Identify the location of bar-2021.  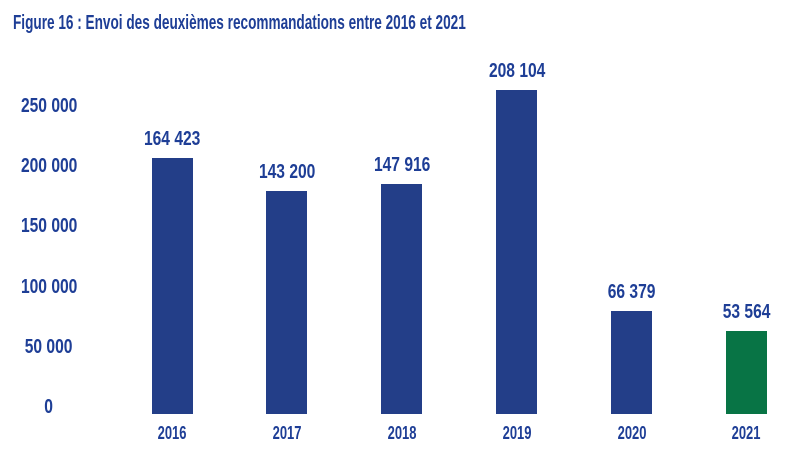
(746, 372).